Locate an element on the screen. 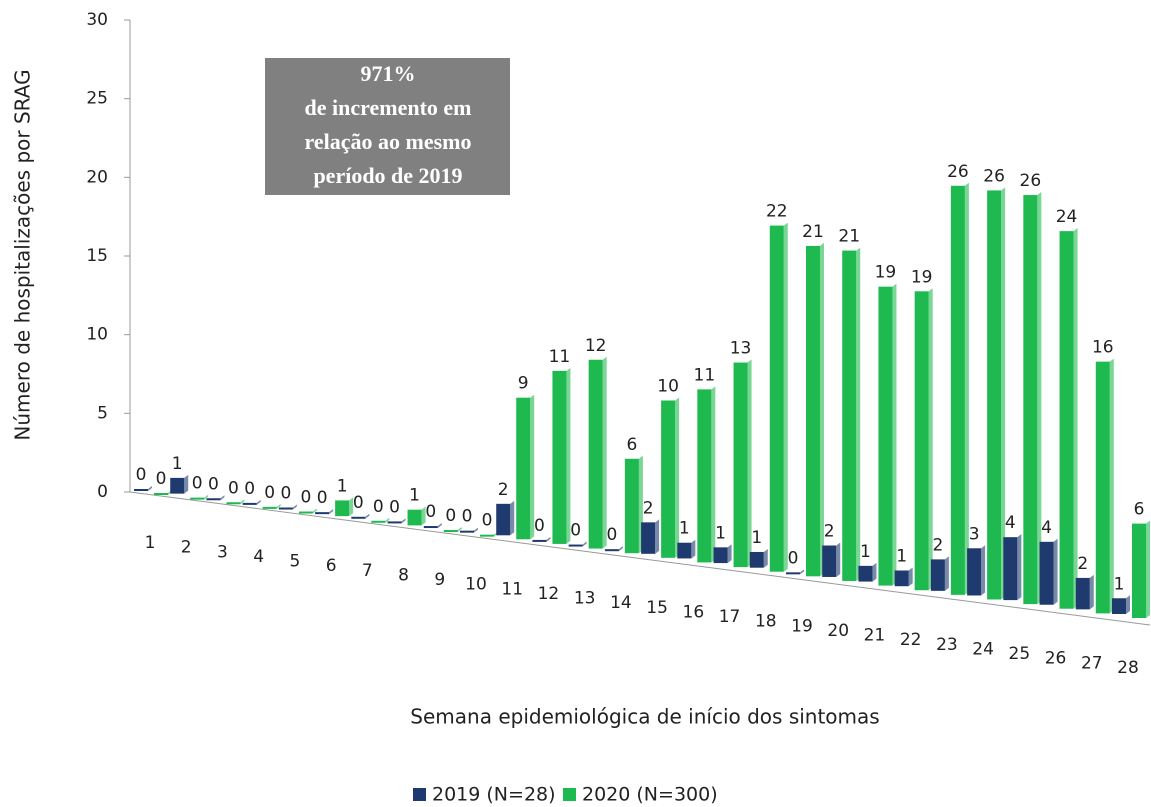 This screenshot has height=807, width=1151. y-tick-label: 0 is located at coordinates (102, 492).